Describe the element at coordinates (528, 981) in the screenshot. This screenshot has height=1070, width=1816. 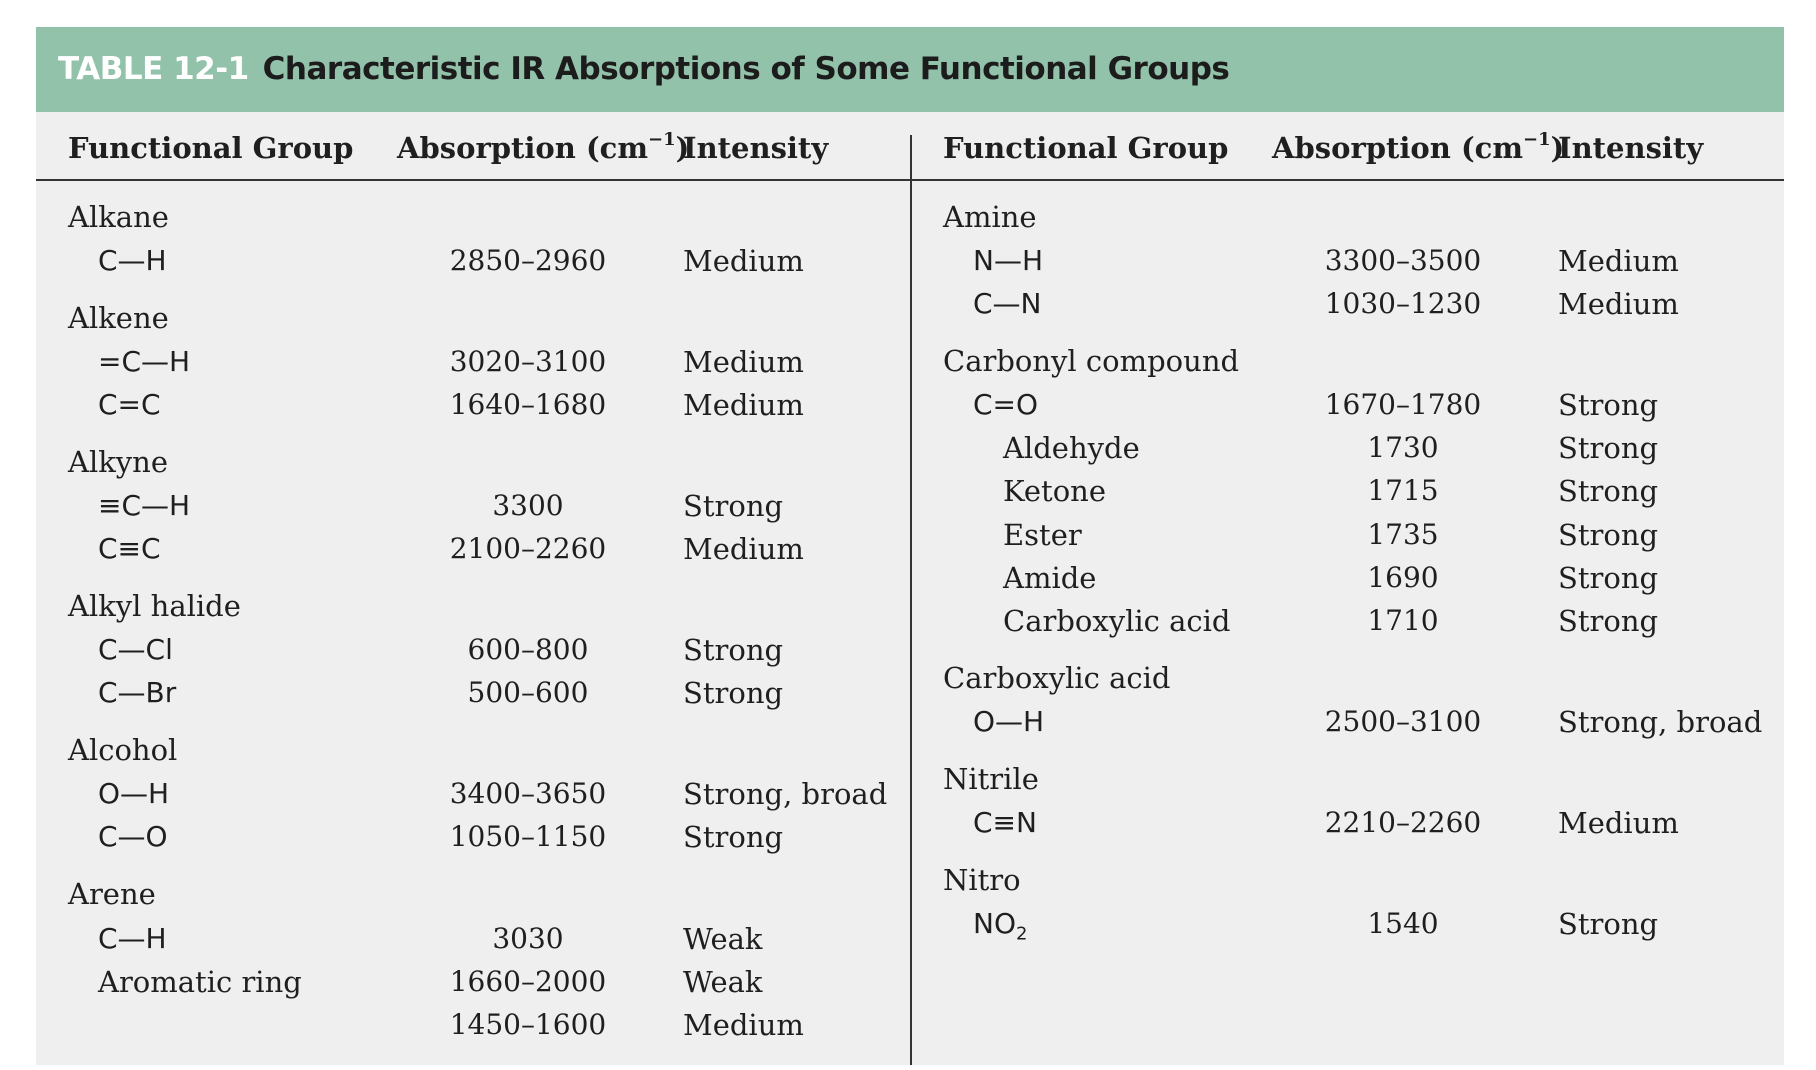
I see `absorption-value: 1660–2000` at that location.